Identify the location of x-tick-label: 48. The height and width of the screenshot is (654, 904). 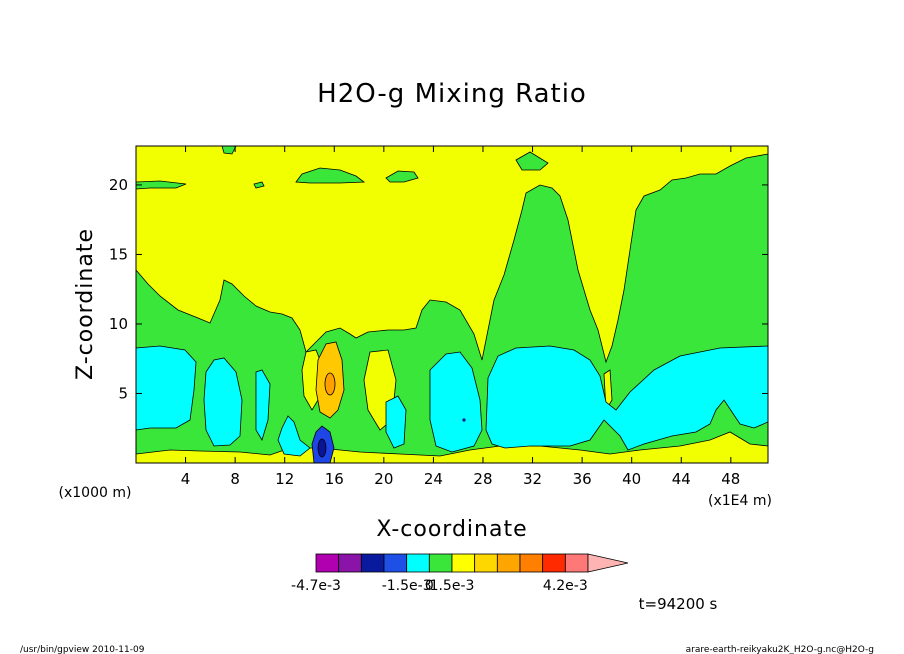
(730, 479).